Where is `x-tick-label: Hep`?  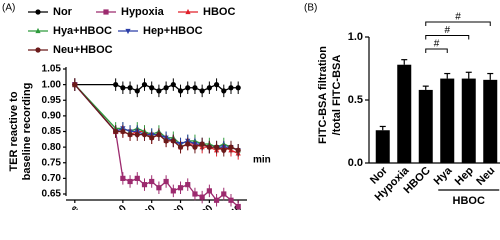
x-tick-label: Hep is located at coordinates (464, 175).